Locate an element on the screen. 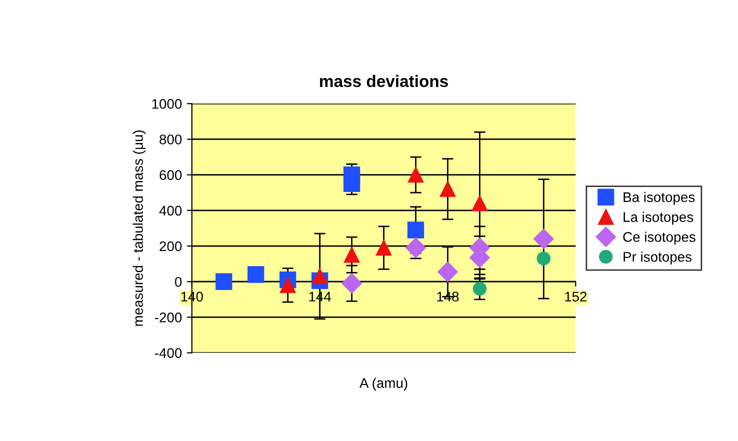 The width and height of the screenshot is (738, 441). y-tick-label: 1000 is located at coordinates (167, 103).